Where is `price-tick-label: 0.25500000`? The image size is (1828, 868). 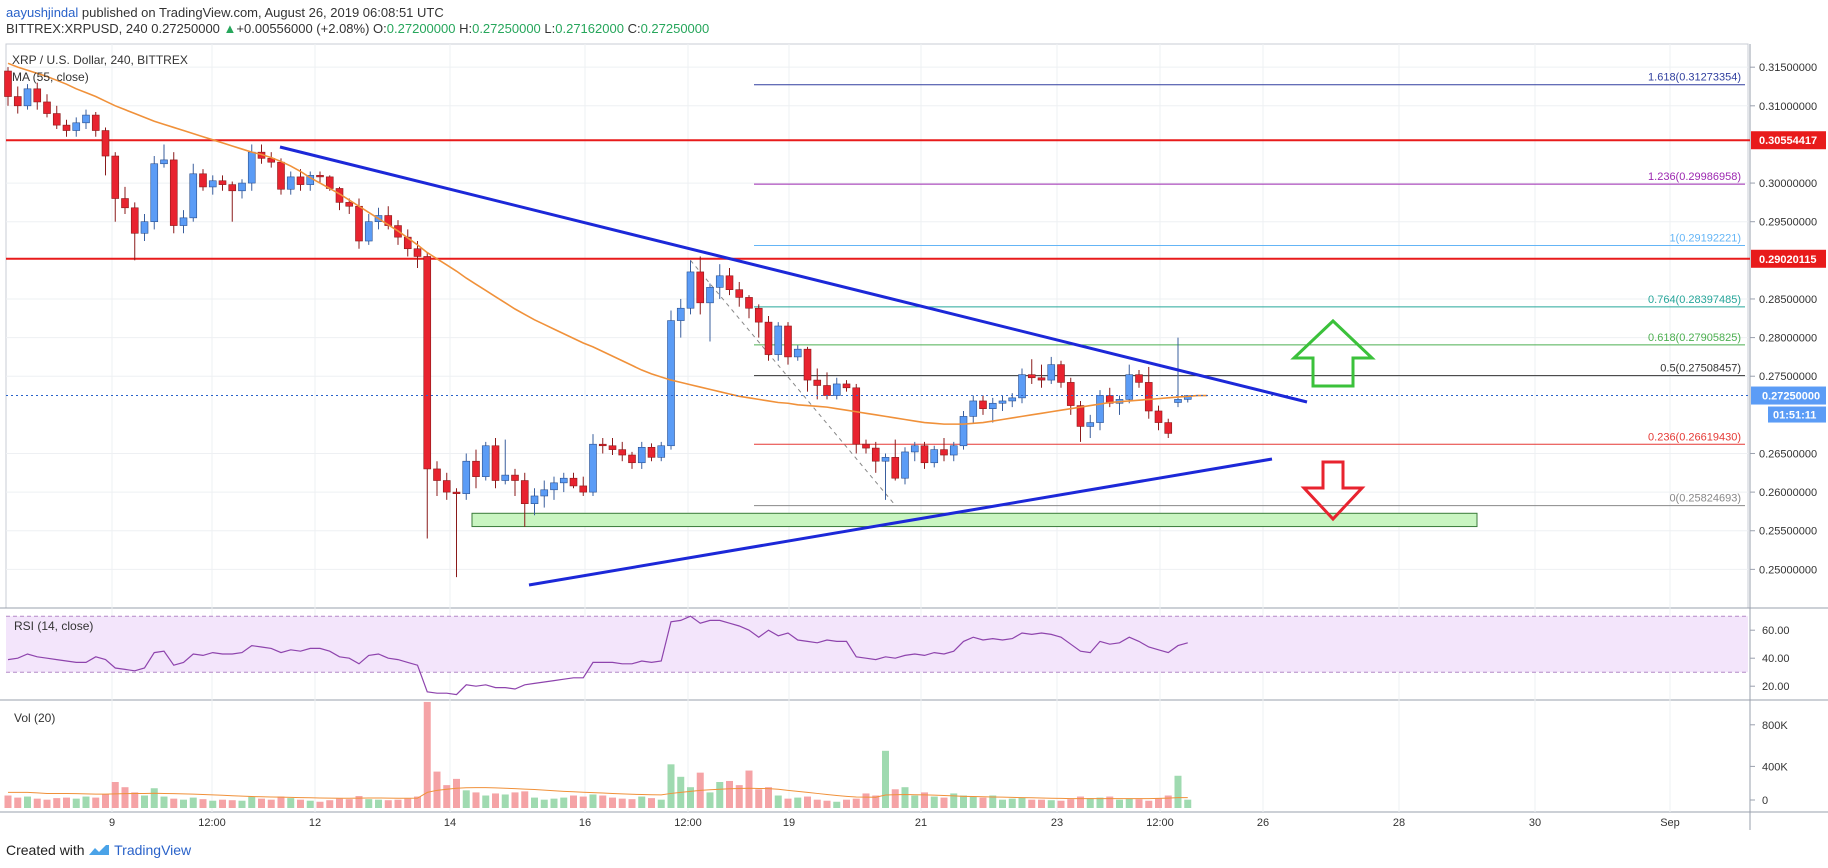 price-tick-label: 0.25500000 is located at coordinates (1788, 532).